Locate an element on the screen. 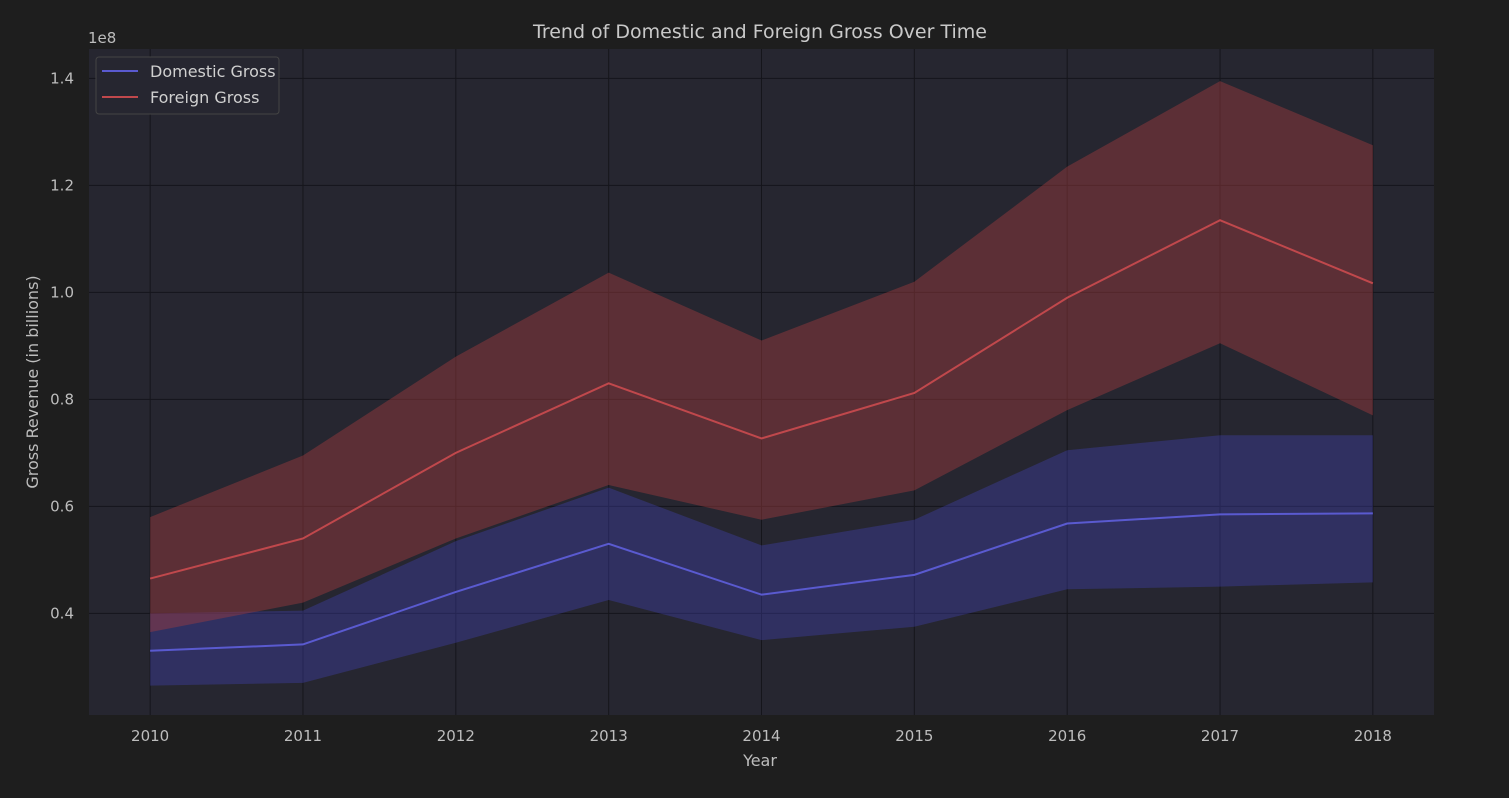 Image resolution: width=1509 pixels, height=798 pixels. x-tick-label: 2015 is located at coordinates (914, 736).